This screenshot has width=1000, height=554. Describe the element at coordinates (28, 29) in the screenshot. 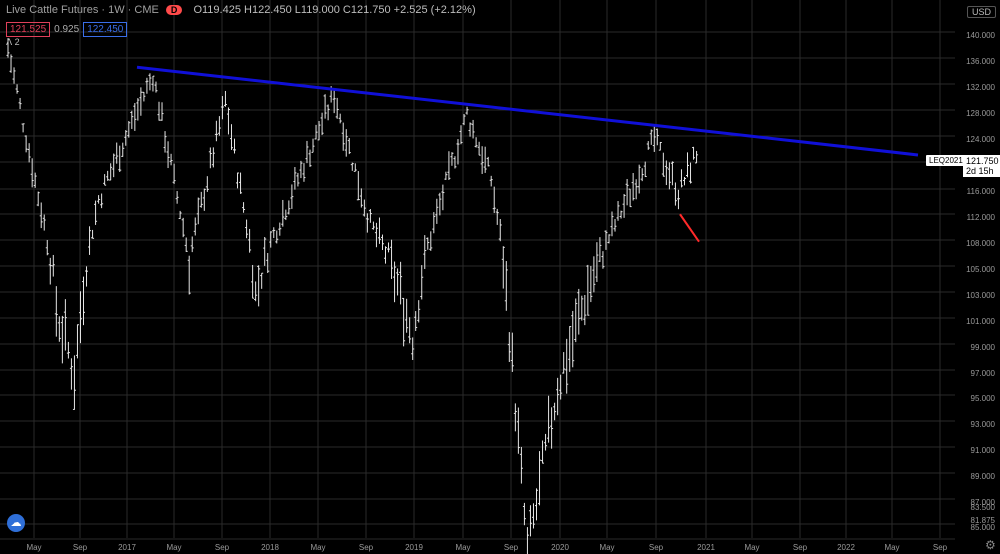

I see `sell-price-box: 121.525` at that location.